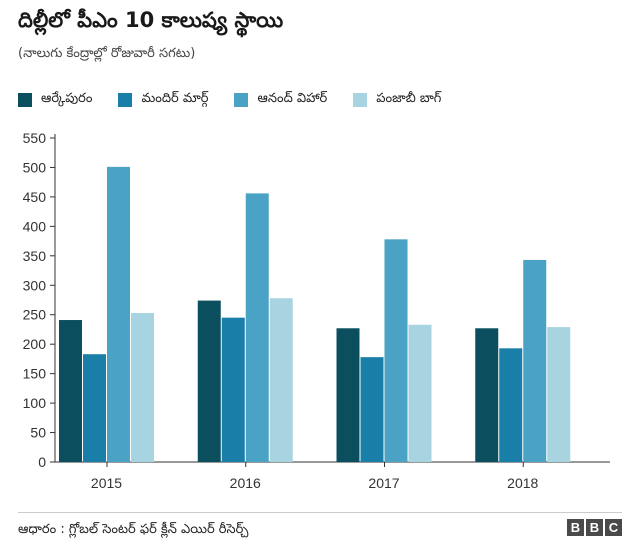 The height and width of the screenshot is (556, 640). I want to click on y-tick-label: 50, so click(38, 433).